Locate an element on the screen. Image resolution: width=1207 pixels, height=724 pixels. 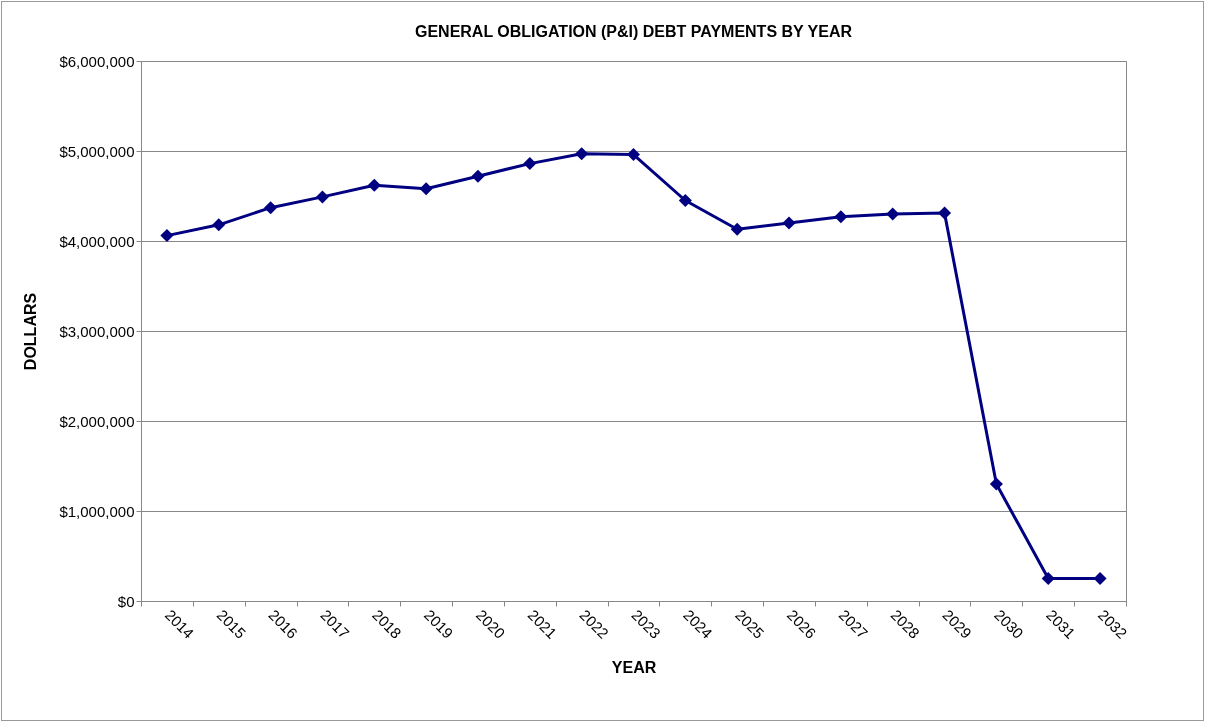
chart-title: GENERAL OBLIGATION (P&I) DEBT PAYMENTS BY YEAR is located at coordinates (633, 31).